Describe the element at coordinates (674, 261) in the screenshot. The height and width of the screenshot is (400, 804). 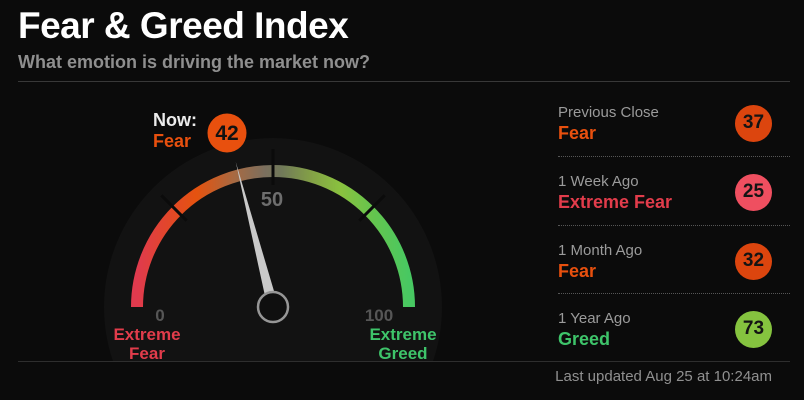
I see `history-row: 1 Month Ago Fear 32` at that location.